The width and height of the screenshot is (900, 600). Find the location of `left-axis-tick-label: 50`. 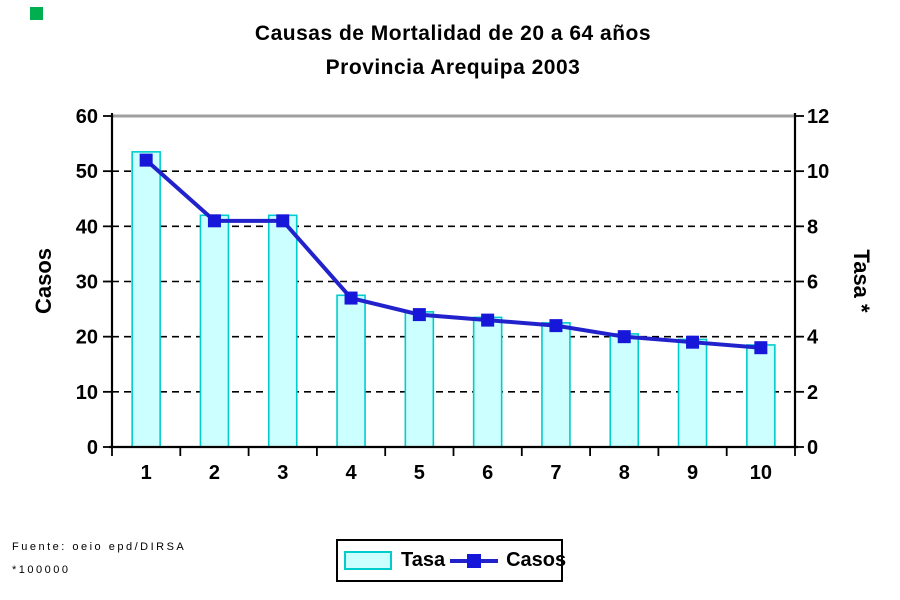

left-axis-tick-label: 50 is located at coordinates (87, 172).